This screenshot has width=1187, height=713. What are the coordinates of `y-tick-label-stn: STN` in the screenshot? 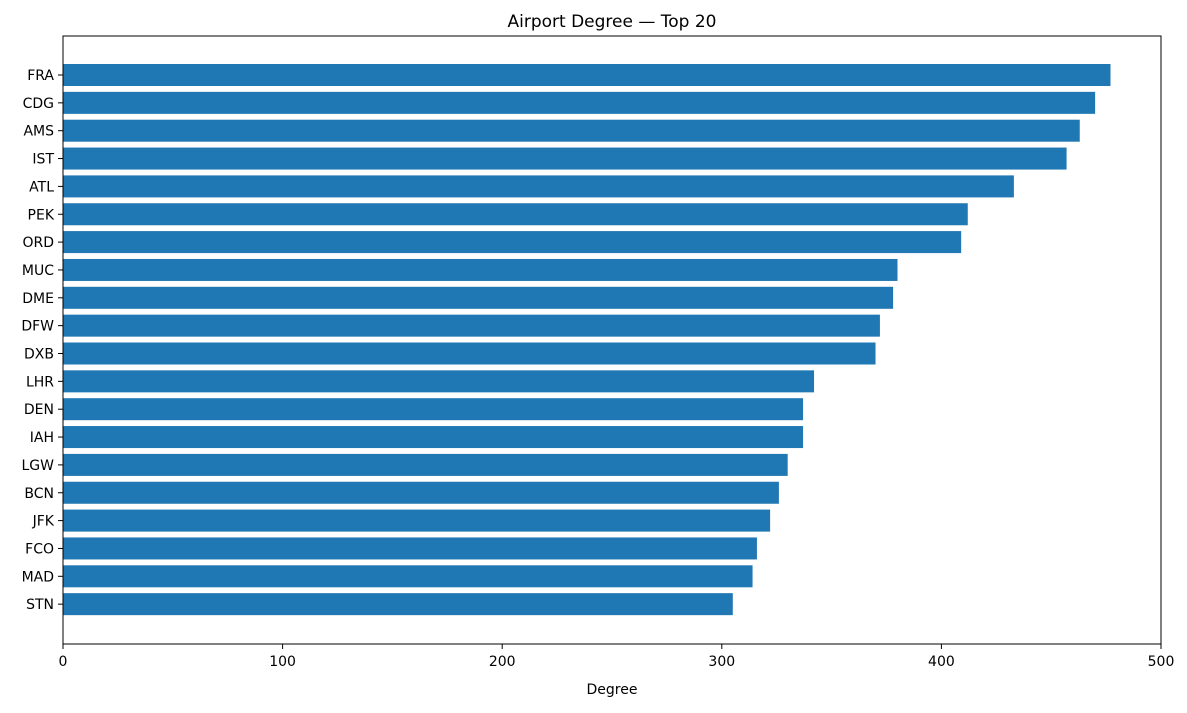 It's located at (40, 605).